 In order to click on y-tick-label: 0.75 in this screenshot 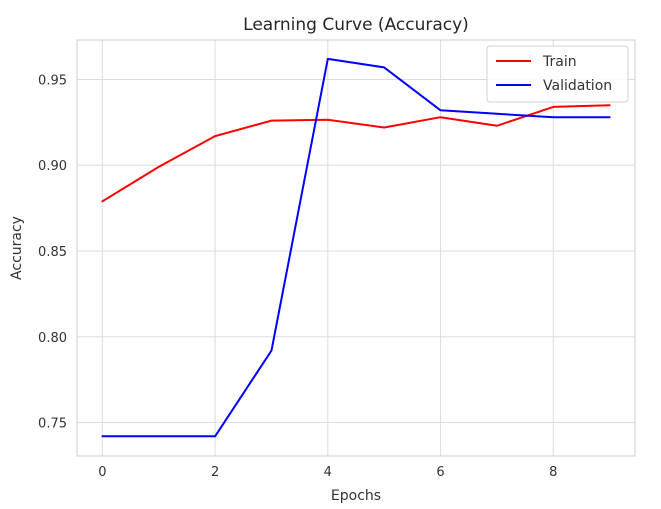, I will do `click(52, 424)`.